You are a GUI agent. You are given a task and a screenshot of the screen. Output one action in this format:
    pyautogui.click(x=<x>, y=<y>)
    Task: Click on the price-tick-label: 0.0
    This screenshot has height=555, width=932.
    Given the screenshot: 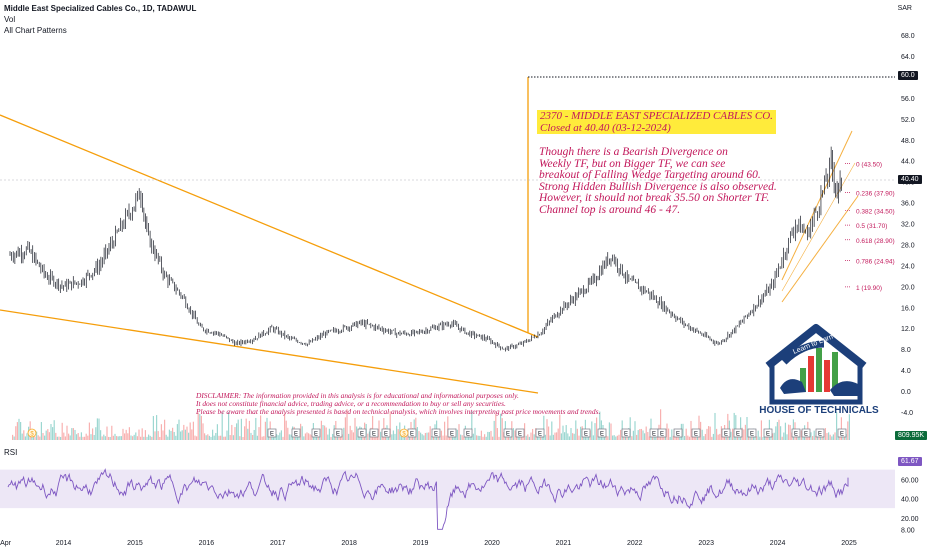 What is the action you would take?
    pyautogui.click(x=906, y=392)
    